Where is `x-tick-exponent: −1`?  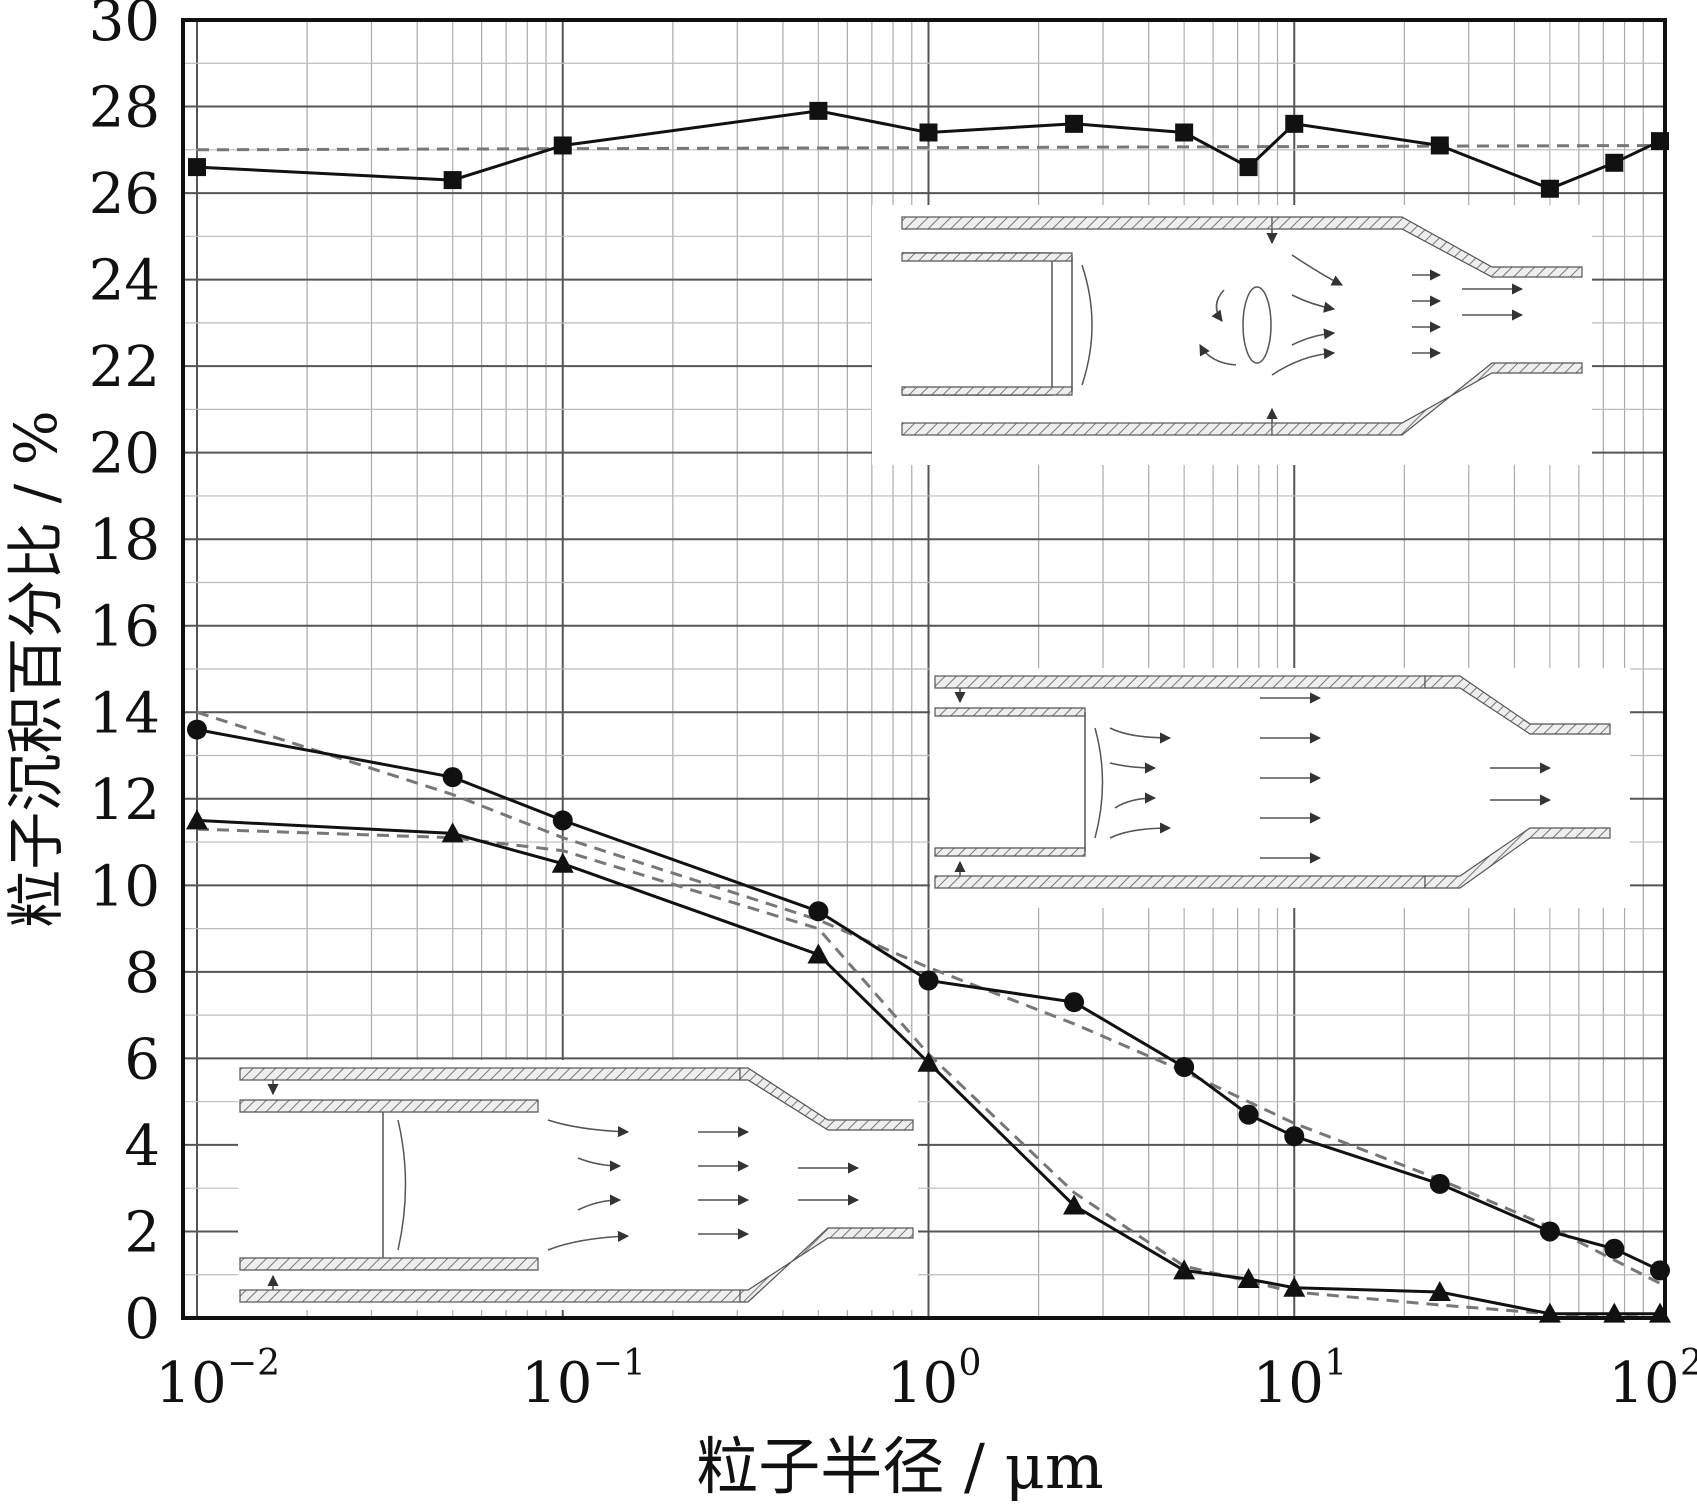
x-tick-exponent: −1 is located at coordinates (619, 1363).